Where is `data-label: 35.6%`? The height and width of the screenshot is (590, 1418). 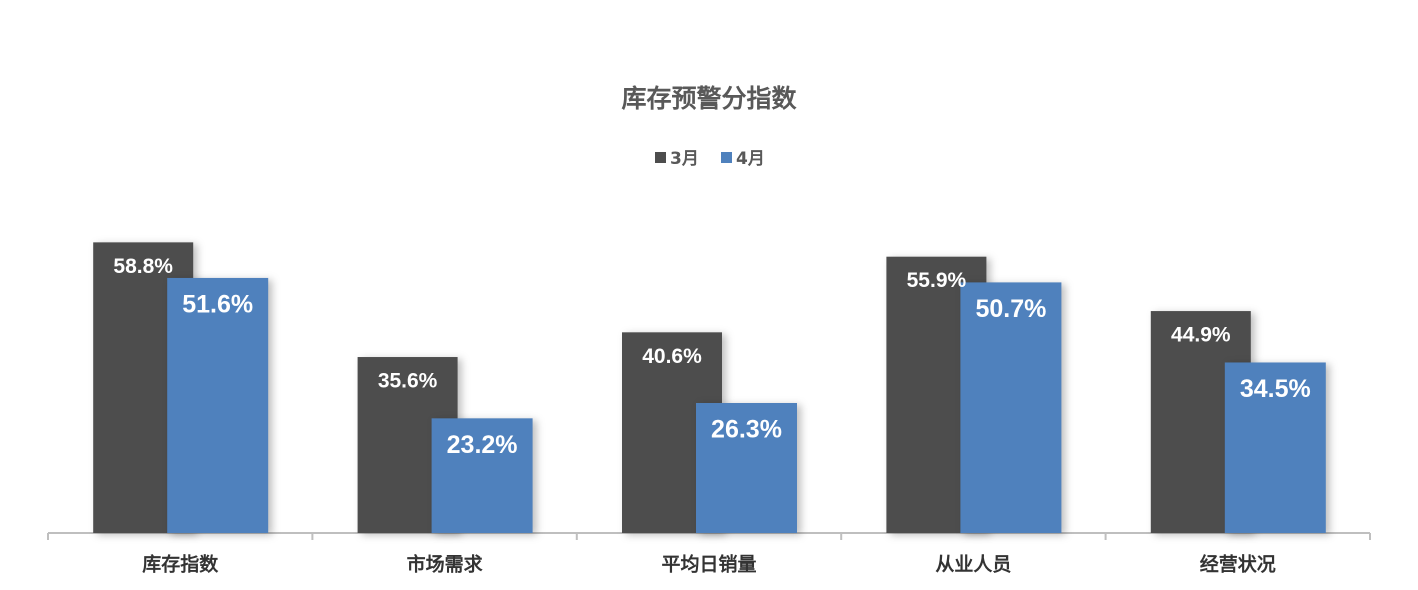 data-label: 35.6% is located at coordinates (408, 381).